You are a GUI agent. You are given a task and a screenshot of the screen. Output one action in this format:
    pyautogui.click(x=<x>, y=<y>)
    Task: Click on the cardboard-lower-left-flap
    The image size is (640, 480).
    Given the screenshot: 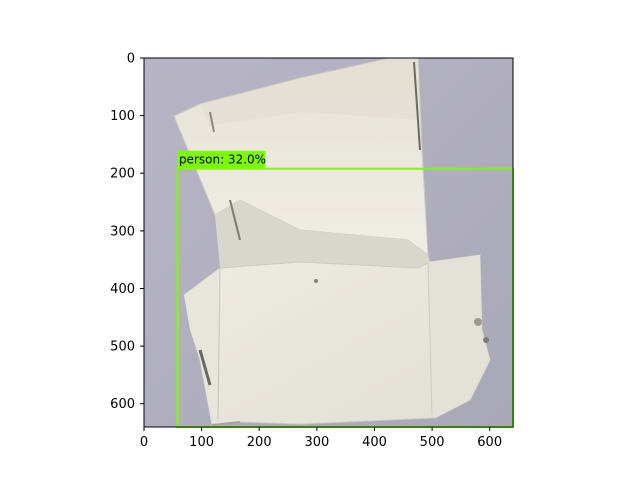 What is the action you would take?
    pyautogui.click(x=202, y=346)
    